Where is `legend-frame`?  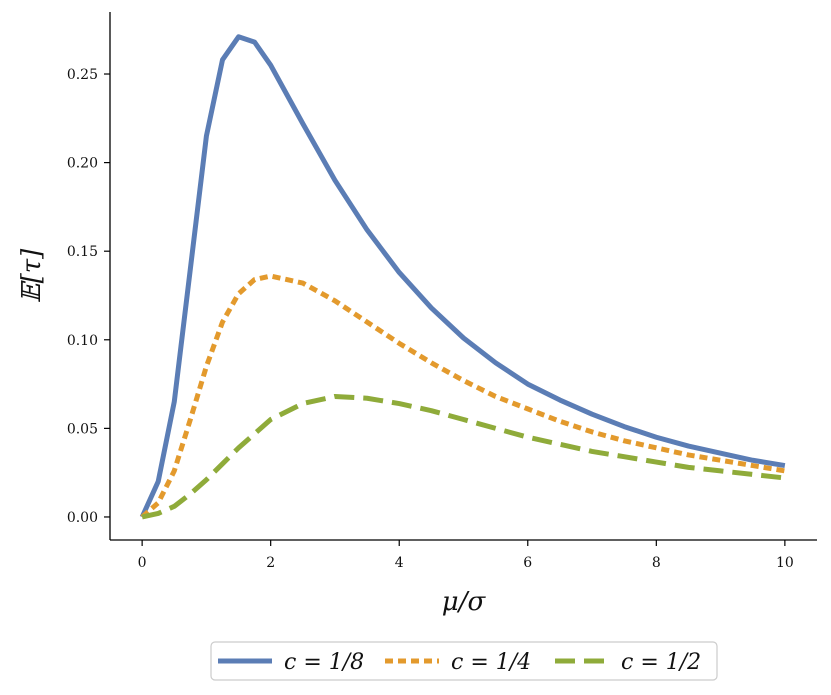 legend-frame is located at coordinates (464, 661).